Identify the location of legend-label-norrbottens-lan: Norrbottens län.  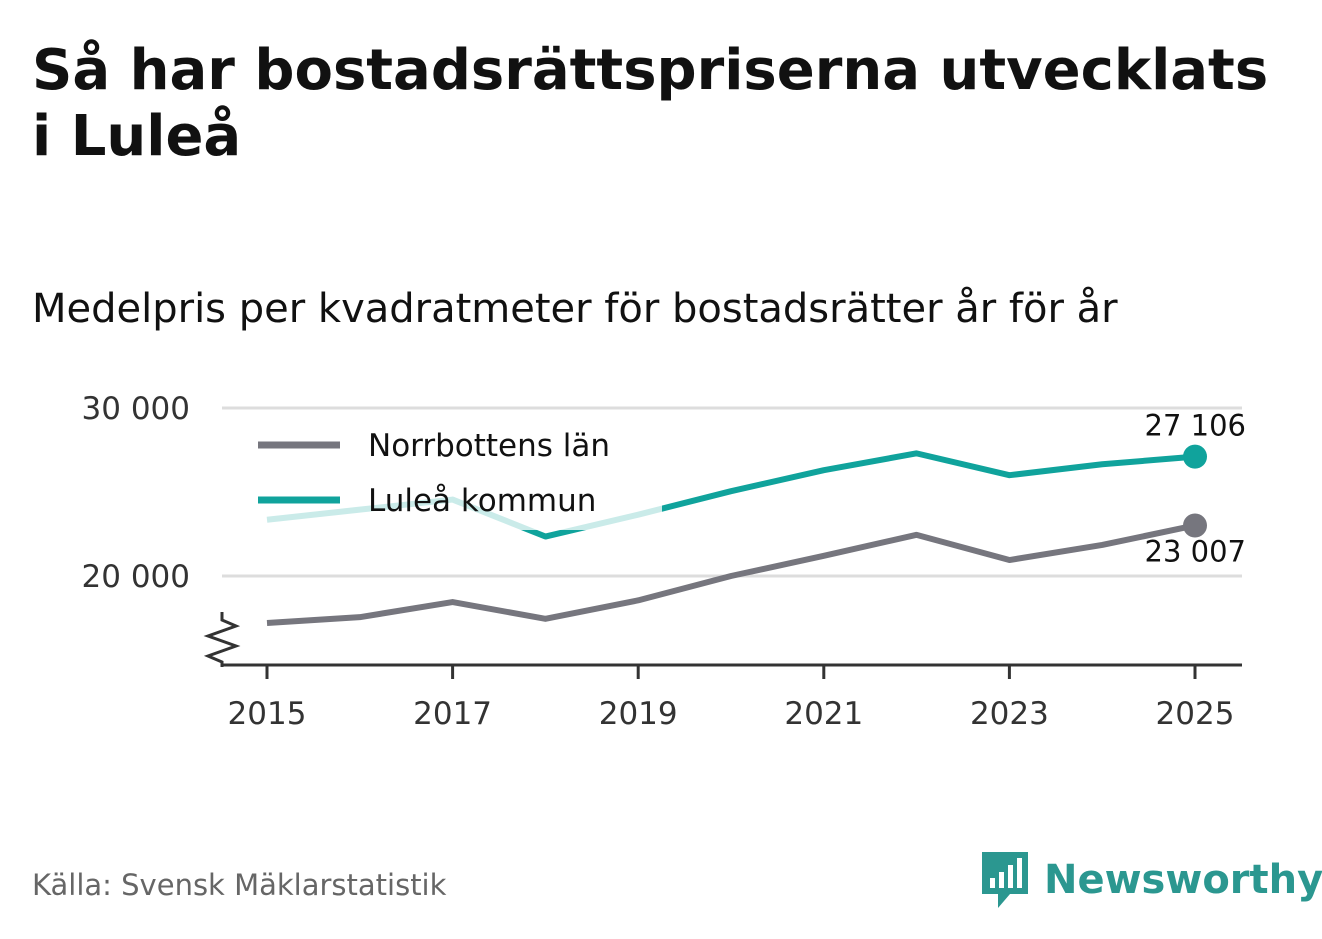
(489, 446).